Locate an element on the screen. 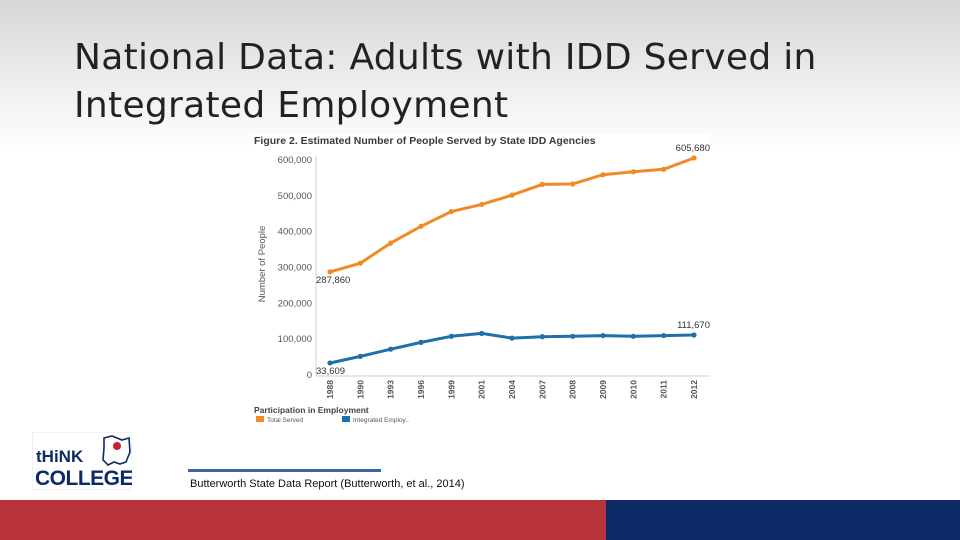  source-divider is located at coordinates (284, 470).